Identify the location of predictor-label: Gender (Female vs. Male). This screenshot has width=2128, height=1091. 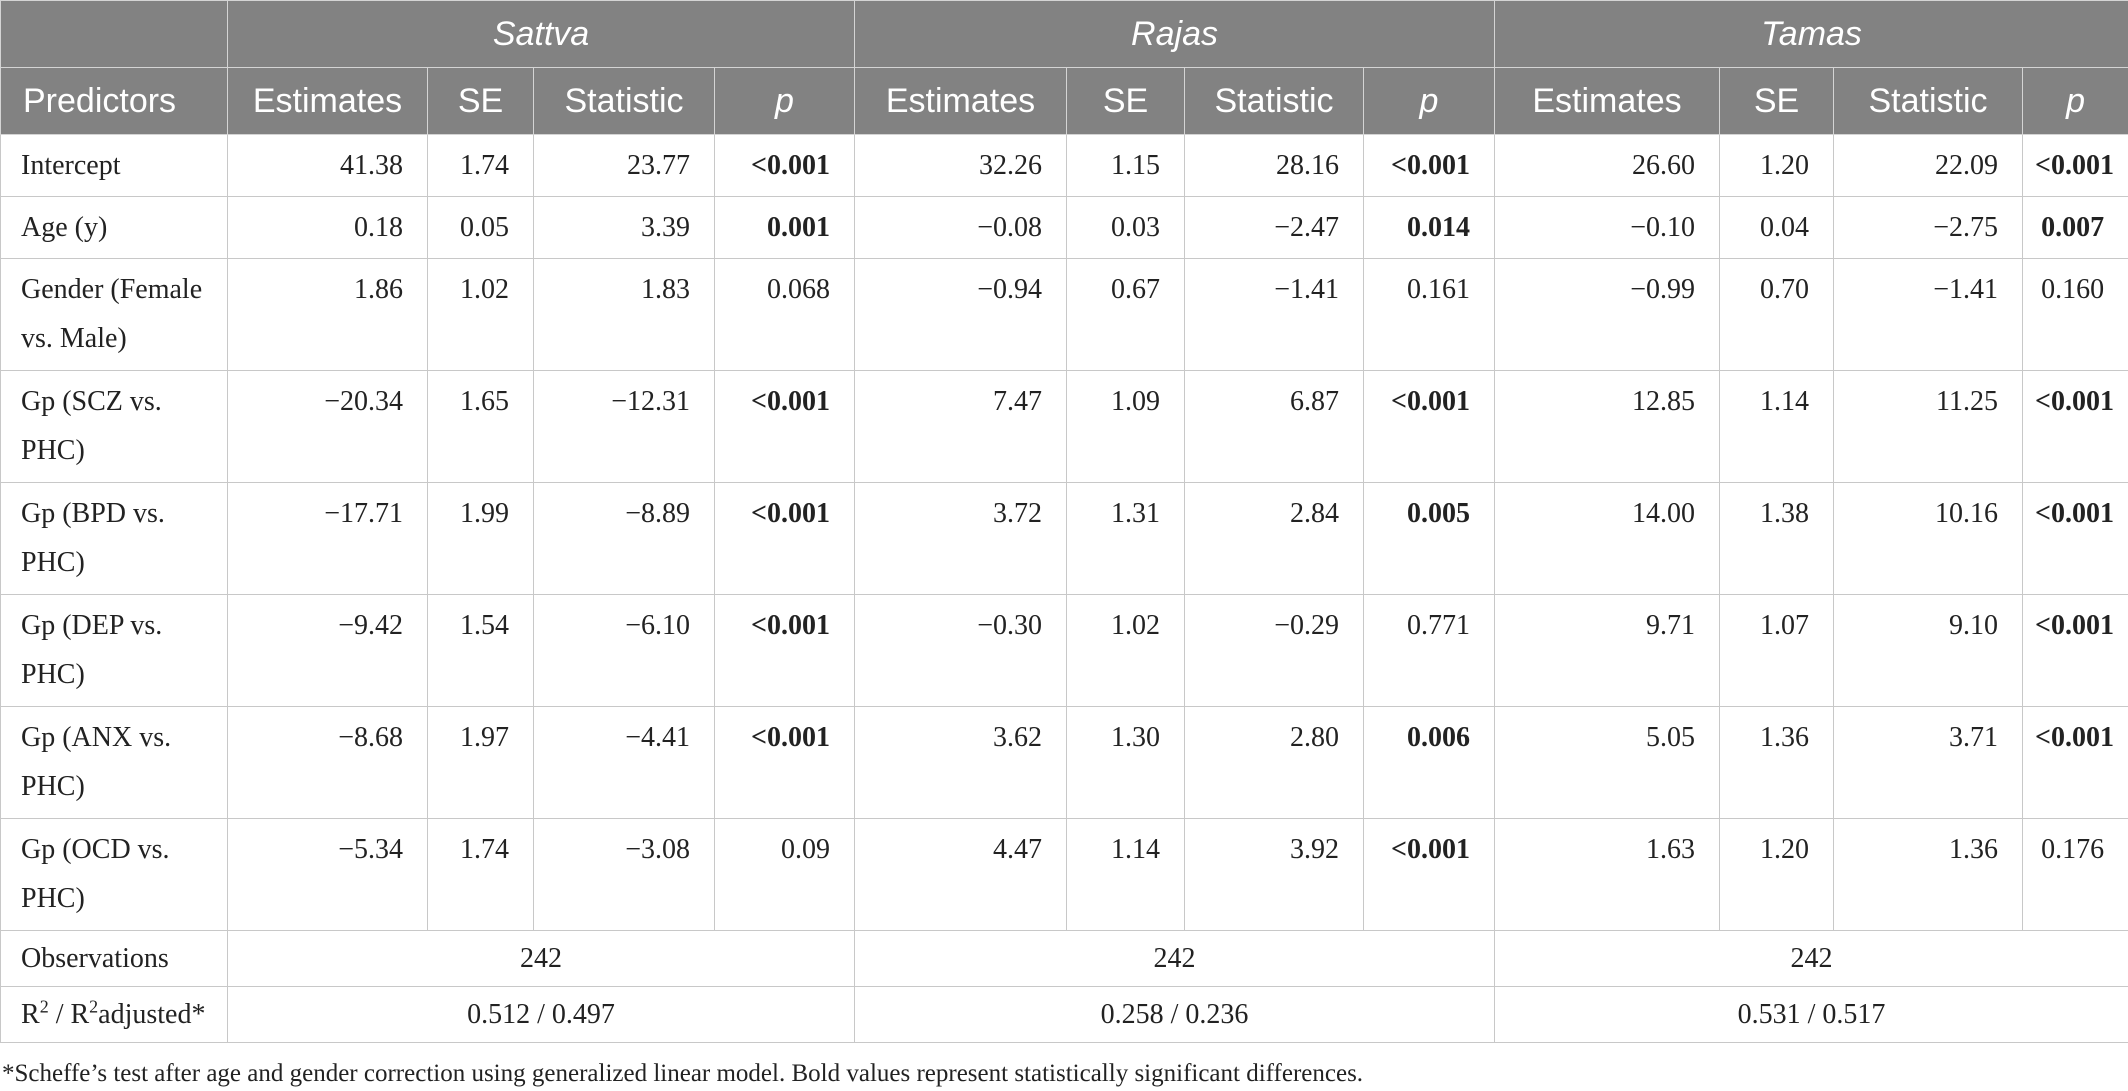
(114, 314).